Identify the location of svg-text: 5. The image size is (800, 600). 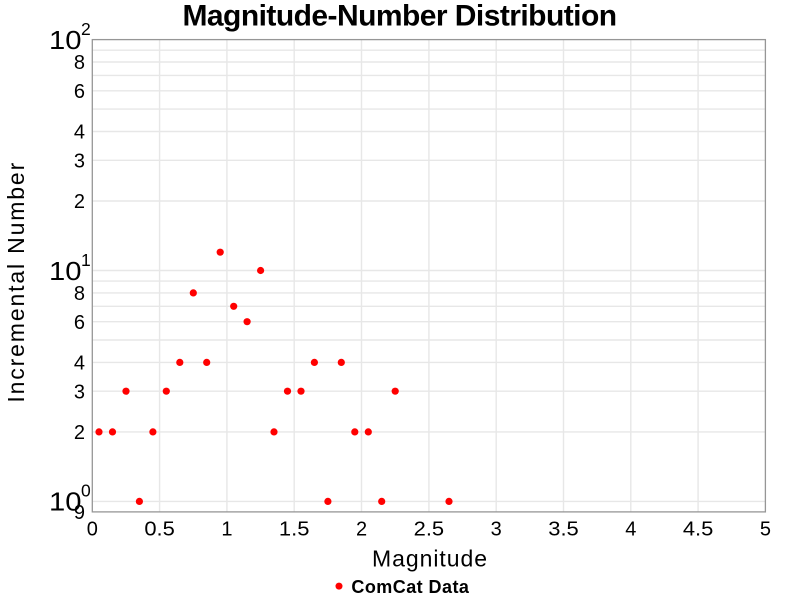
(765, 530).